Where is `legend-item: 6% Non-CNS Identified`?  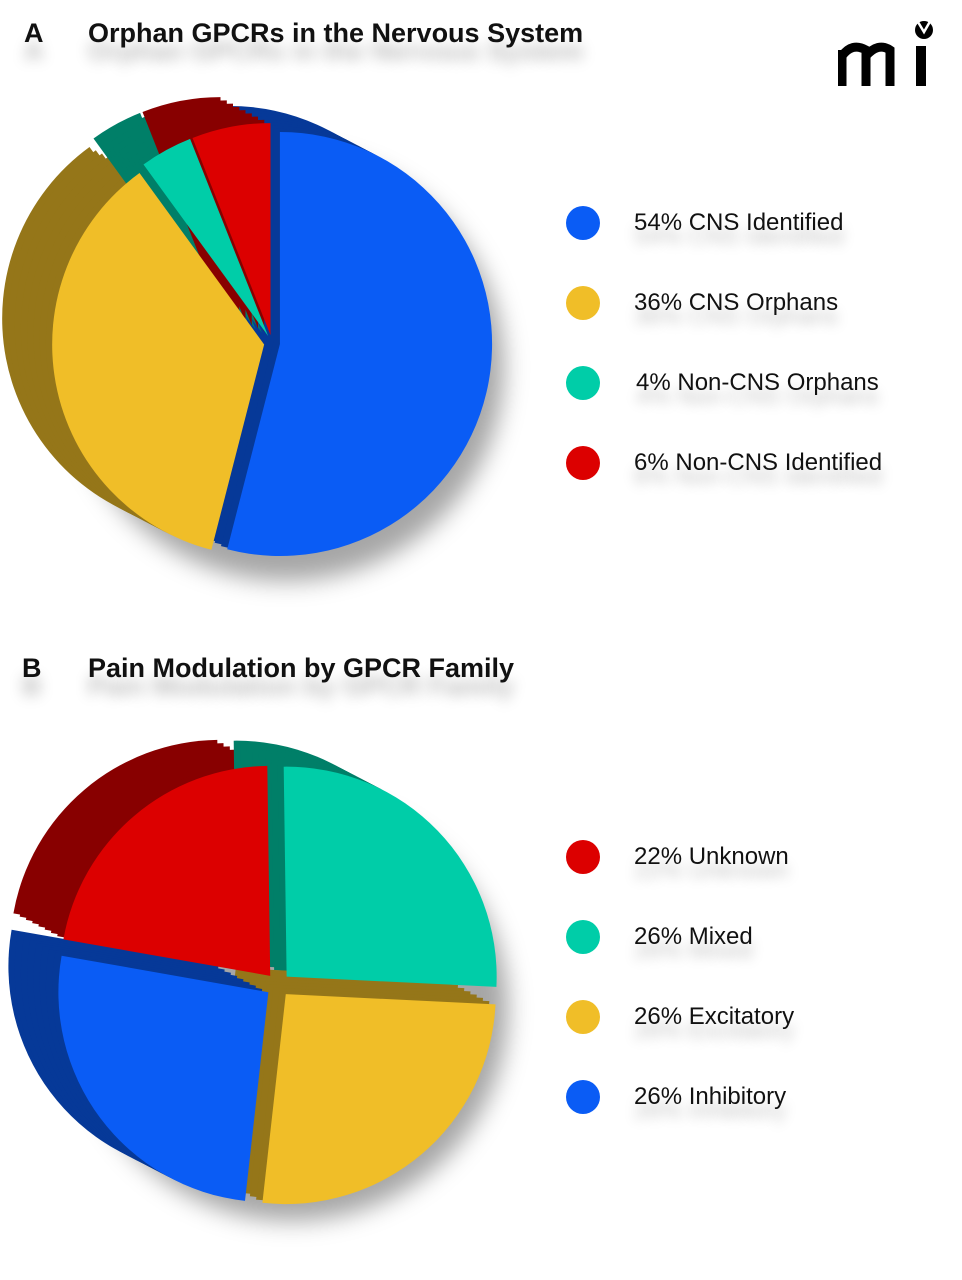
legend-item: 6% Non-CNS Identified is located at coordinates (724, 463).